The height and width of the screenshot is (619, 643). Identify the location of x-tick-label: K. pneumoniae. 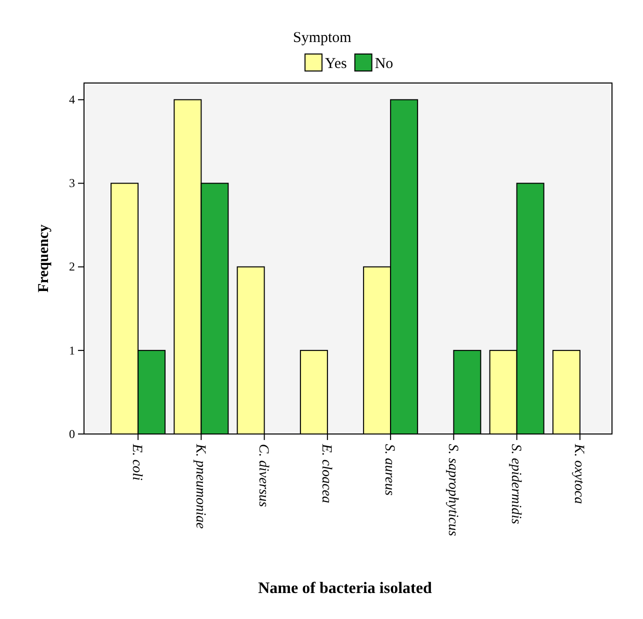
(200, 486).